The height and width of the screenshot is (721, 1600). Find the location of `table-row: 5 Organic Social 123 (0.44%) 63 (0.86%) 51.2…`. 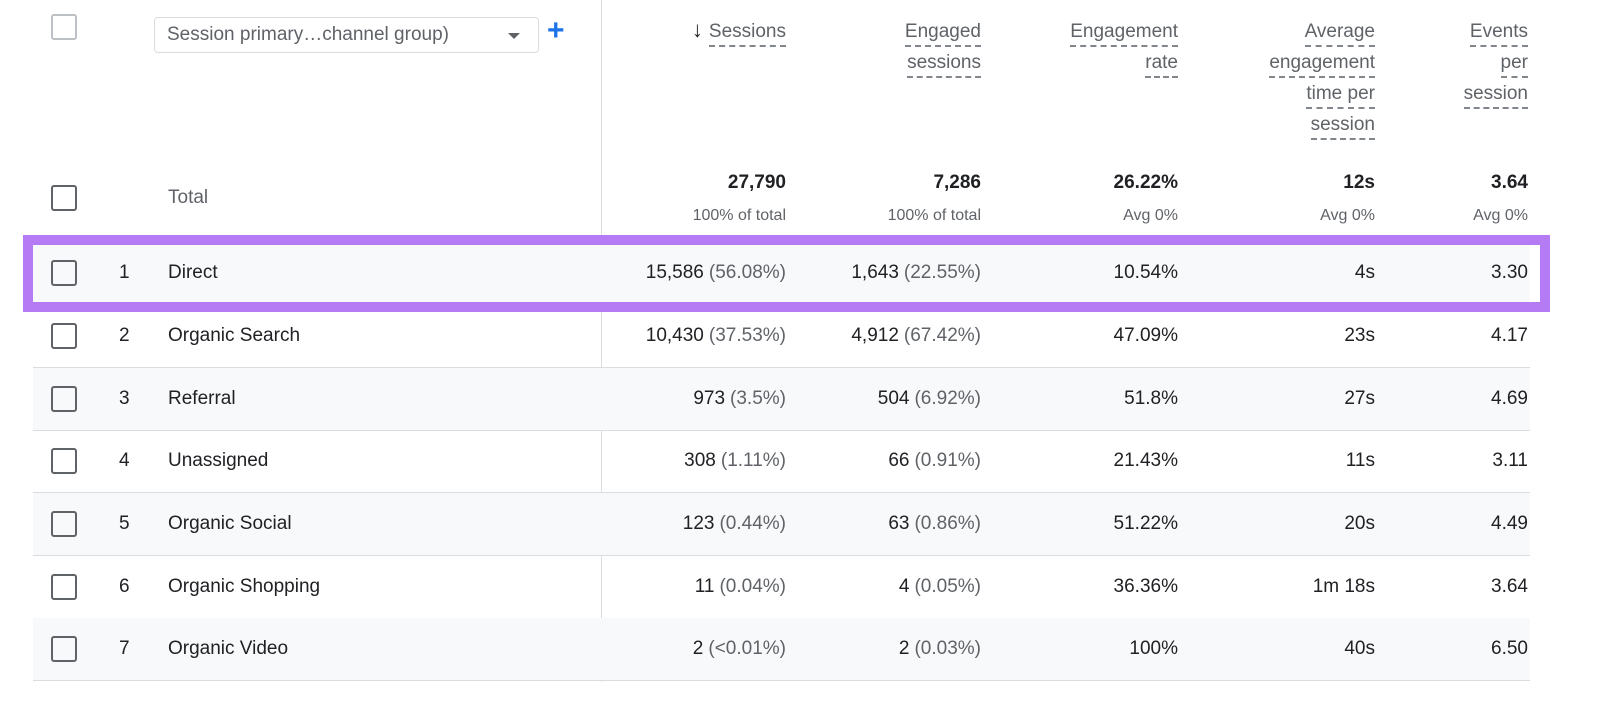

table-row: 5 Organic Social 123 (0.44%) 63 (0.86%) 51.2… is located at coordinates (781, 524).